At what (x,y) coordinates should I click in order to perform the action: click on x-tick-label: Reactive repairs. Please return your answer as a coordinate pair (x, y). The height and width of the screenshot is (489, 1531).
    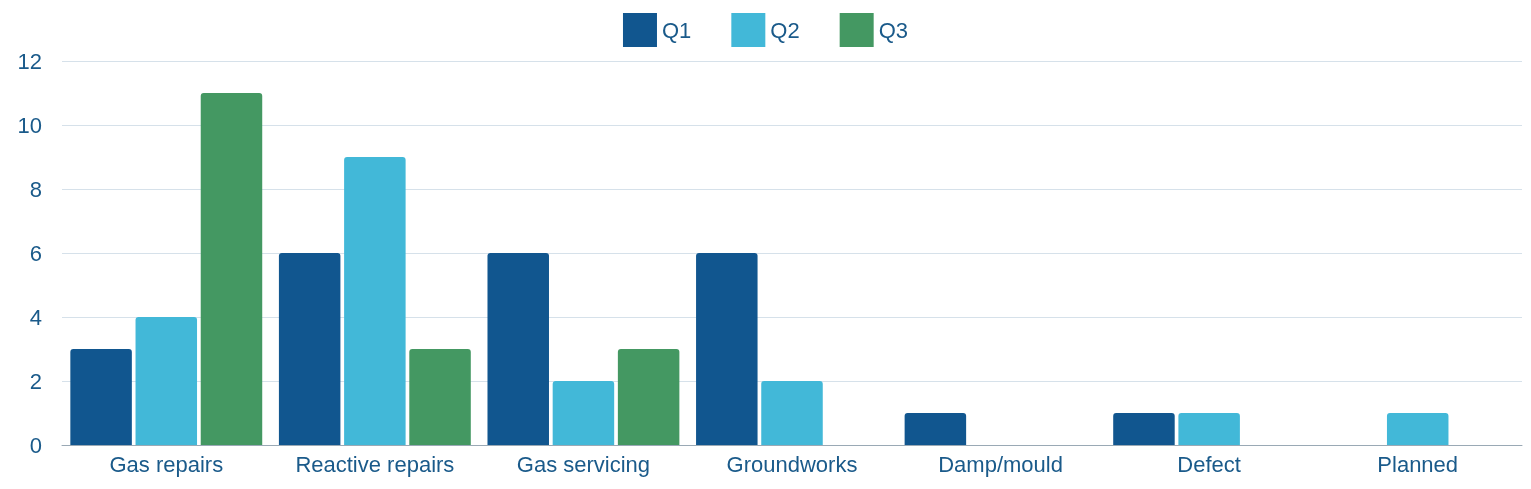
    Looking at the image, I should click on (375, 464).